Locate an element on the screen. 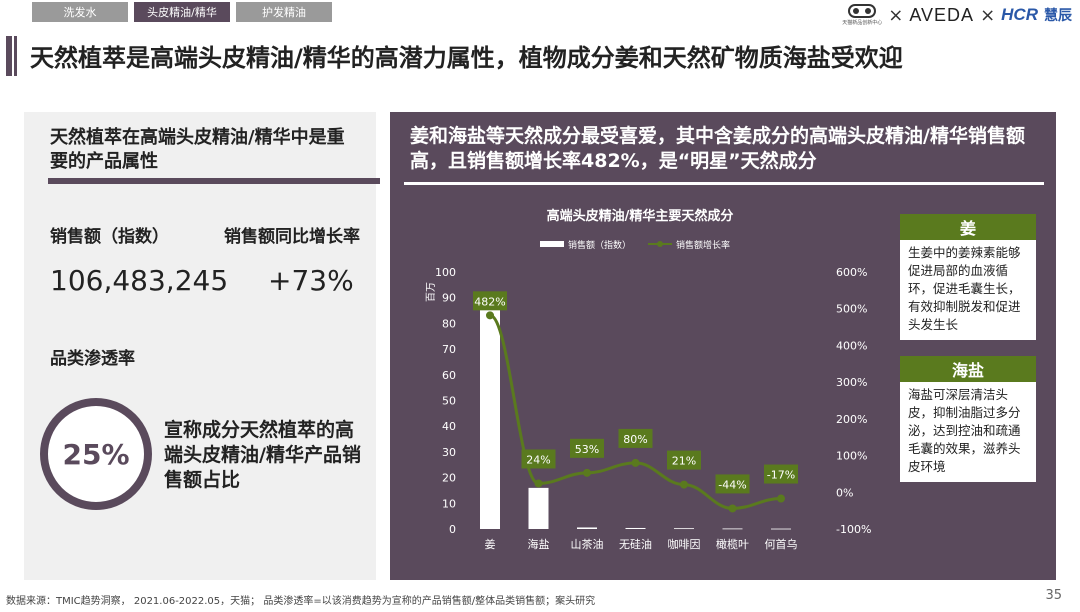 The width and height of the screenshot is (1080, 612). page-number: 35 is located at coordinates (1053, 595).